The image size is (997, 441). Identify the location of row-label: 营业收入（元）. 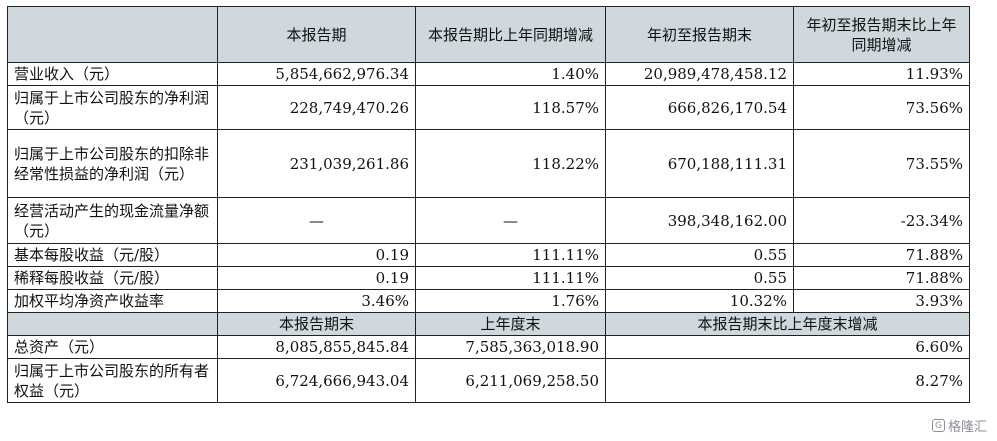
(112, 74).